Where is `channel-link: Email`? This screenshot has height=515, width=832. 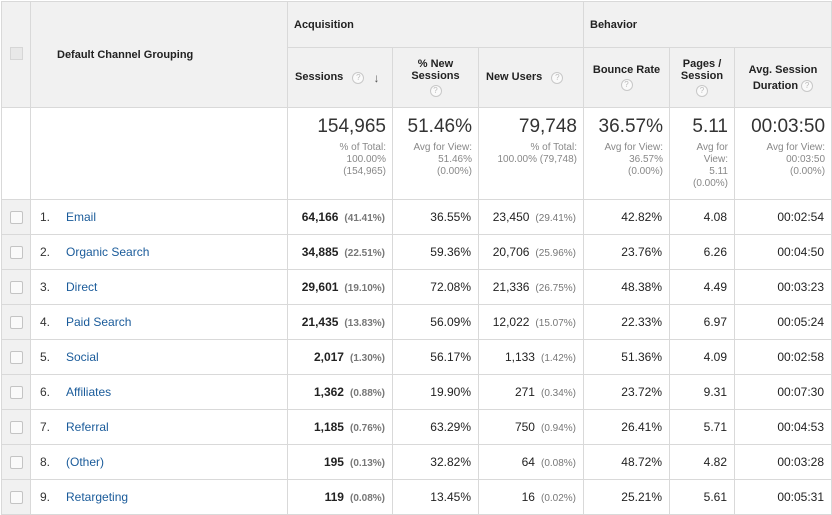 channel-link: Email is located at coordinates (81, 217).